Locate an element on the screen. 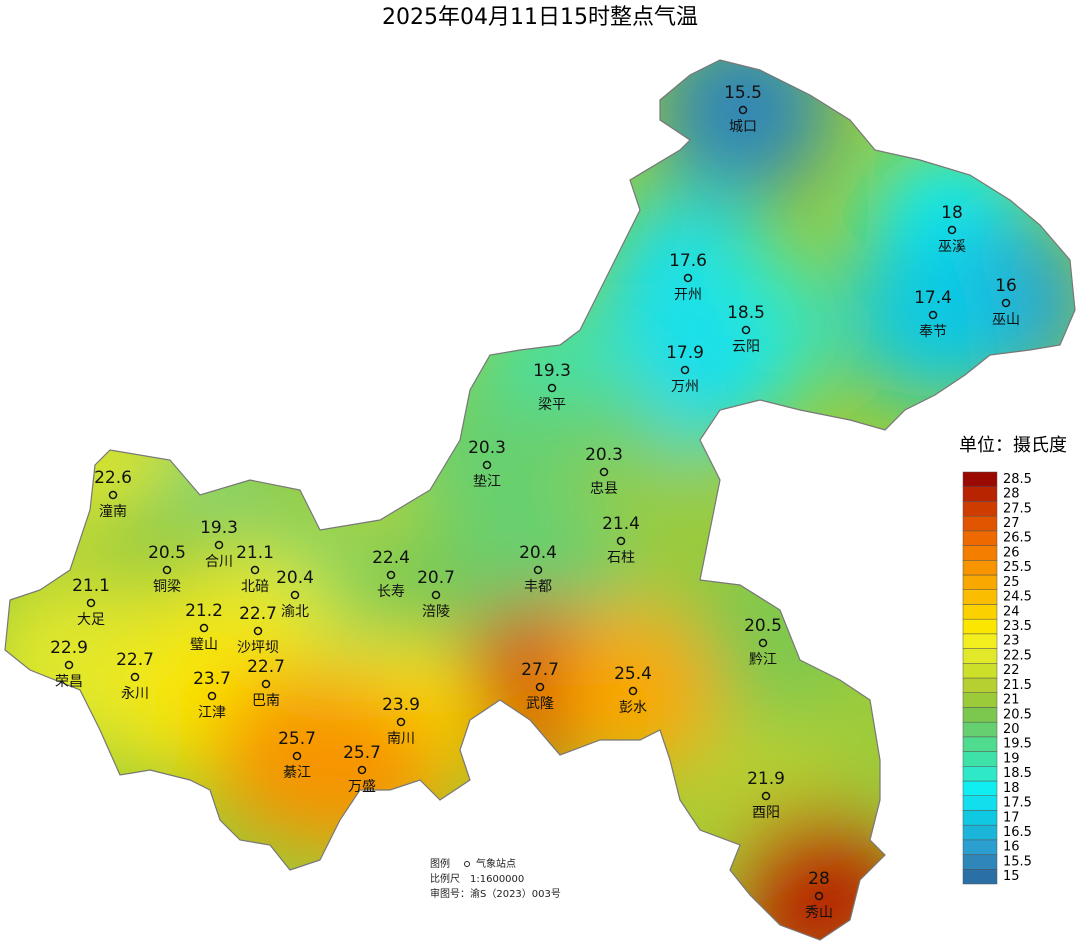 This screenshot has height=946, width=1080. station-value: 18.5 is located at coordinates (746, 313).